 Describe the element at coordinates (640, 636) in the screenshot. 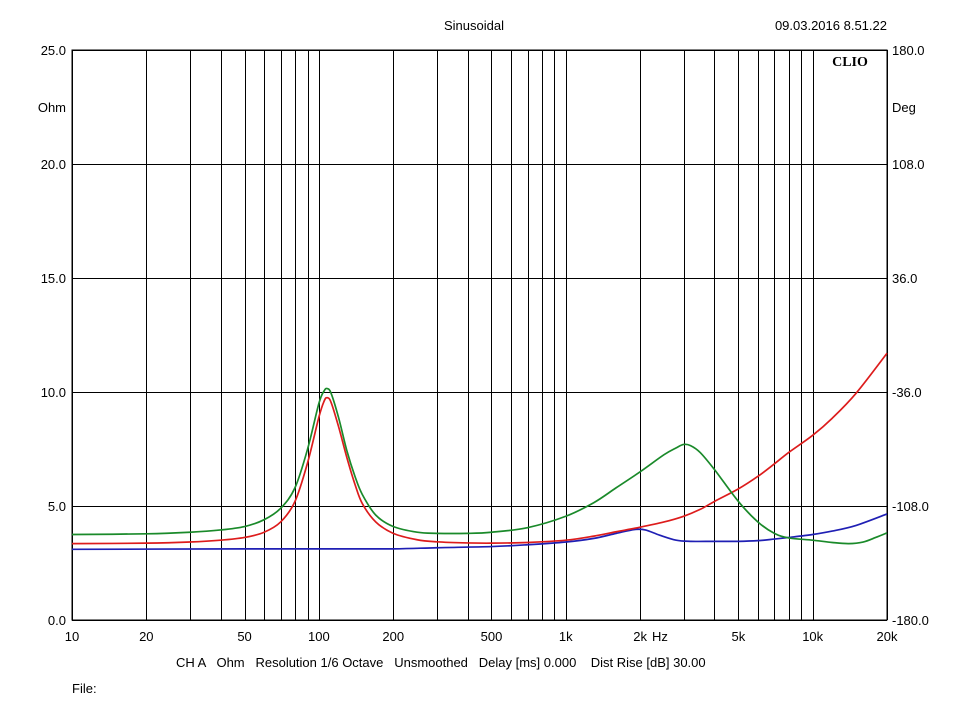

I see `x-tick-label: 2k` at that location.